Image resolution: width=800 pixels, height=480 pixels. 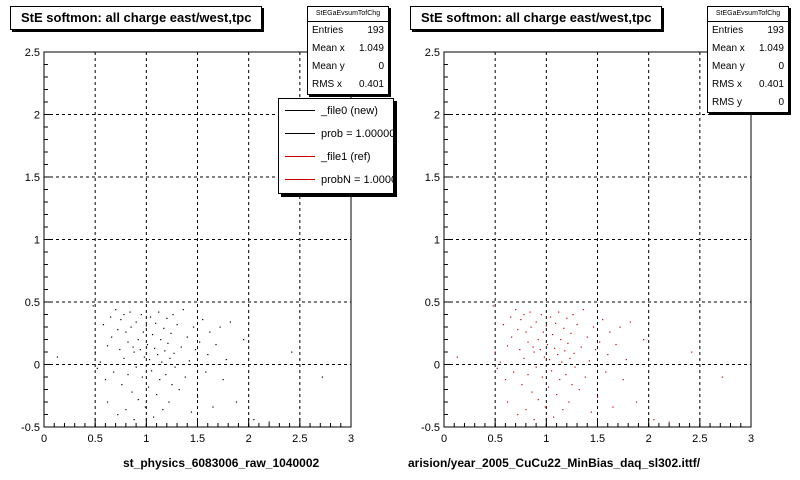 What do you see at coordinates (197, 439) in the screenshot?
I see `x-tick-label: 1.5` at bounding box center [197, 439].